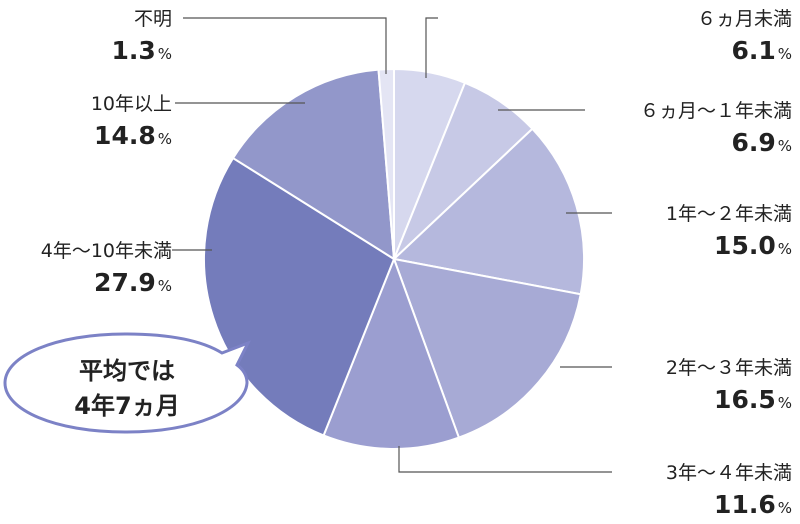 The height and width of the screenshot is (524, 800). I want to click on slice-category-label: 10年以上, so click(131, 104).